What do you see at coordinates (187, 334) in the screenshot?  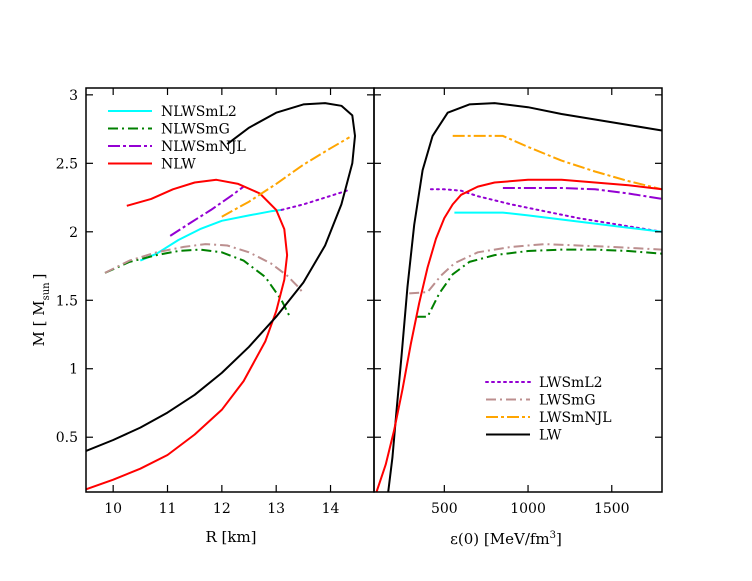 I see `series-line-nlw` at bounding box center [187, 334].